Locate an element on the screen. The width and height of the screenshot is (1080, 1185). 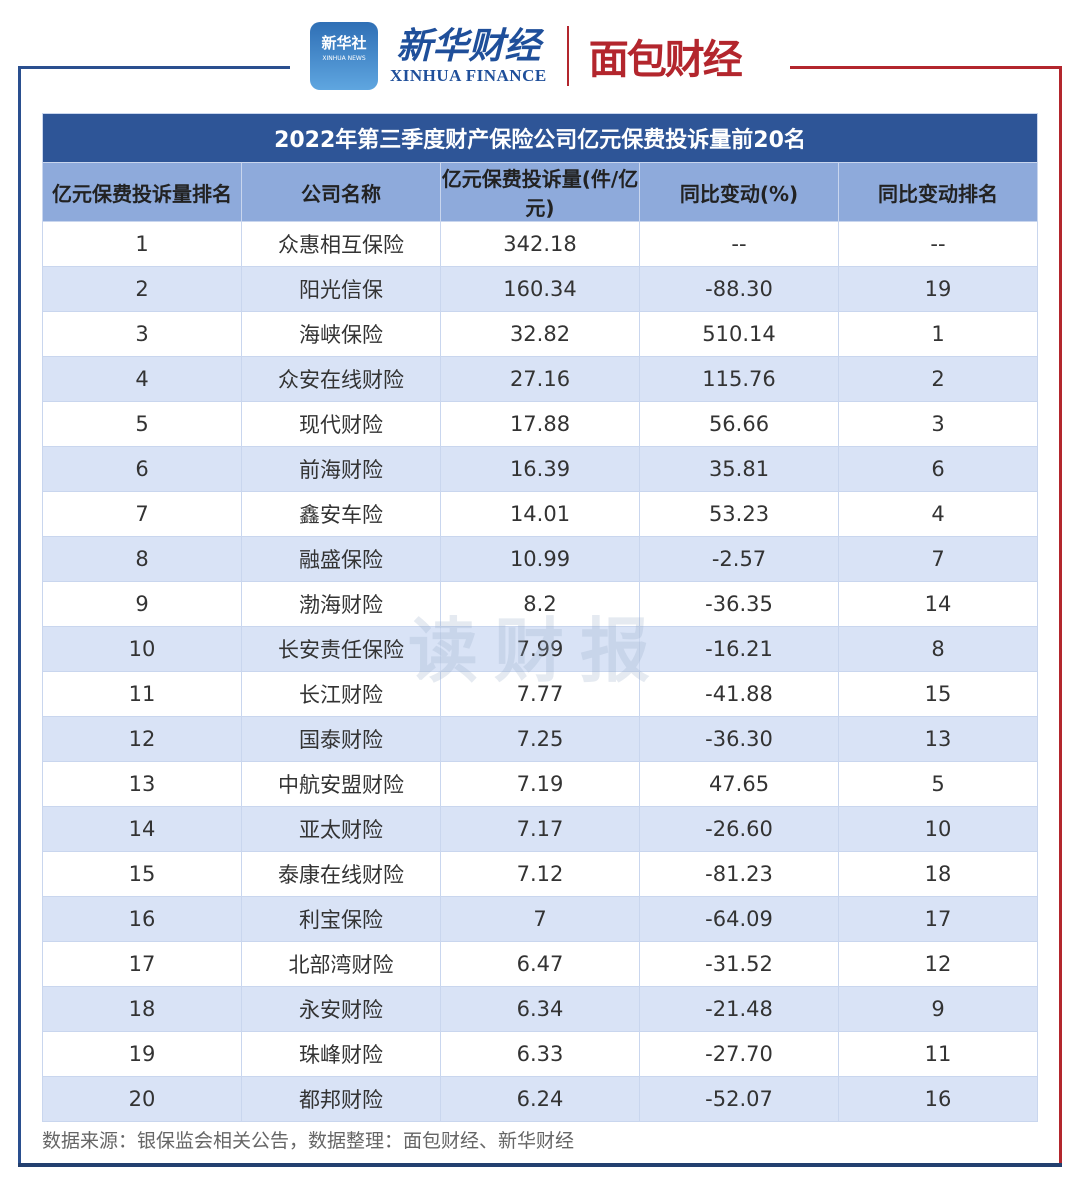
table-row: 20 都邦财险 6.24 -52.07 16 is located at coordinates (540, 1099).